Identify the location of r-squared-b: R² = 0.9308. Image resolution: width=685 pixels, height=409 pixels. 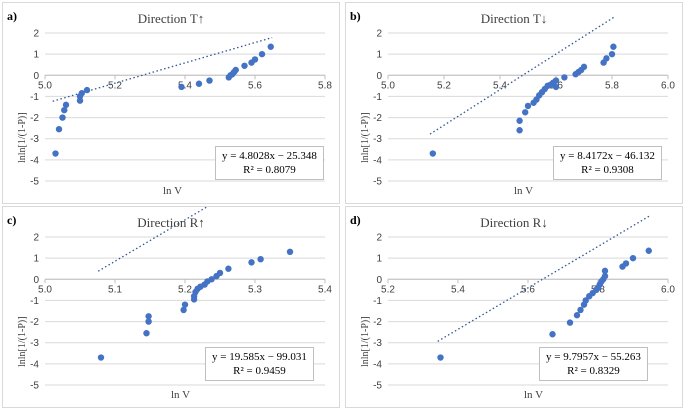
(607, 170).